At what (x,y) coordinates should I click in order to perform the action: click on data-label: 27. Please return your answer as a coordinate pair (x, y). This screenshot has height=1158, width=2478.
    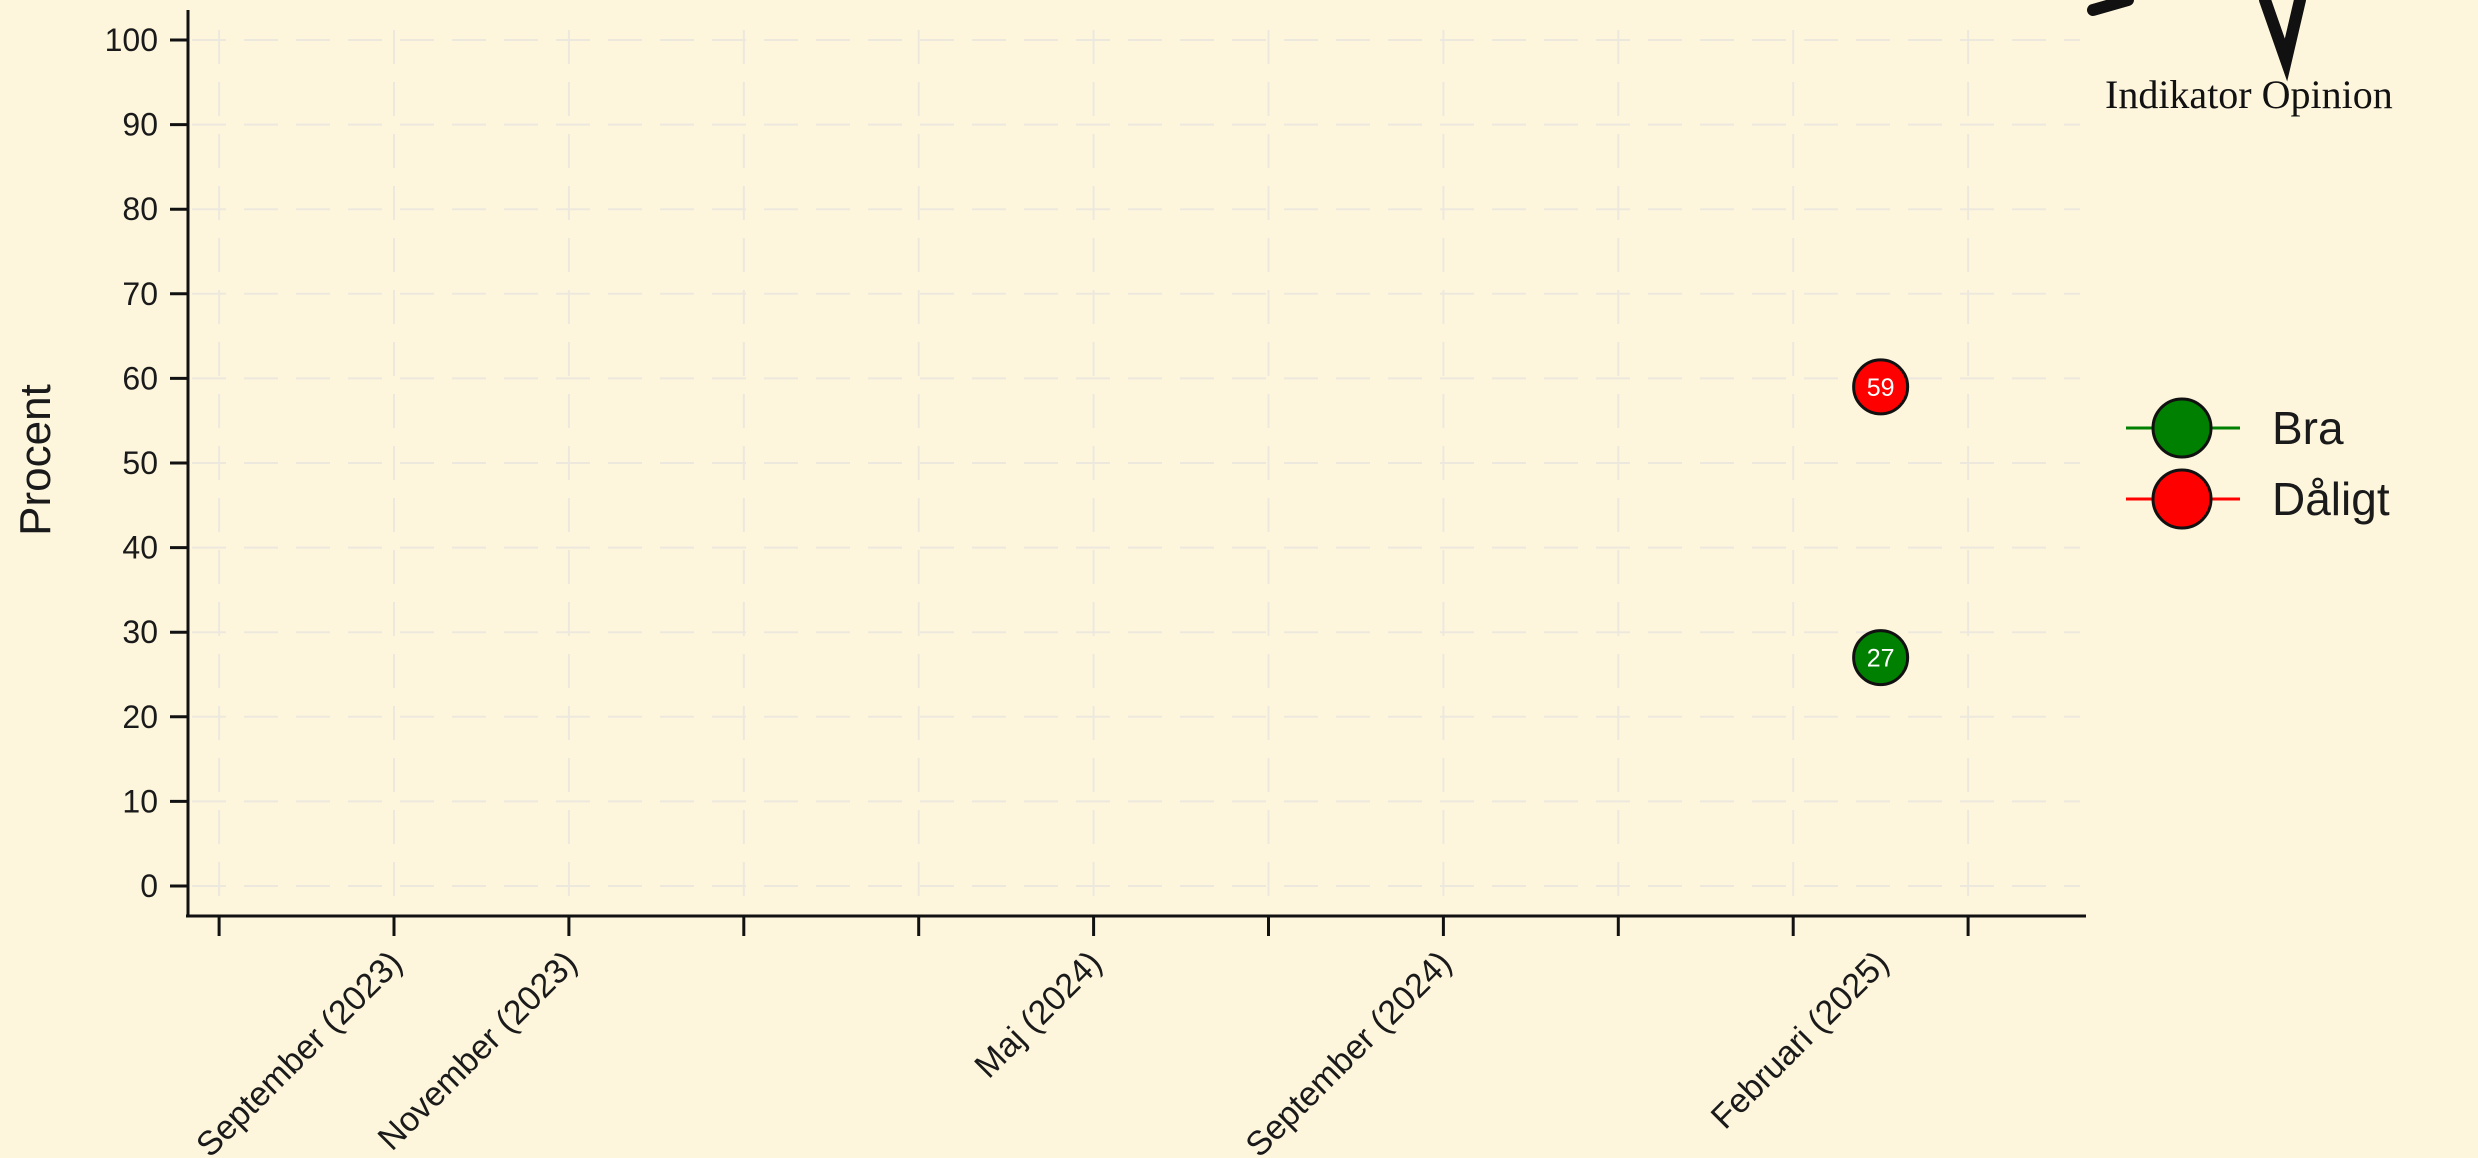
    Looking at the image, I should click on (1881, 659).